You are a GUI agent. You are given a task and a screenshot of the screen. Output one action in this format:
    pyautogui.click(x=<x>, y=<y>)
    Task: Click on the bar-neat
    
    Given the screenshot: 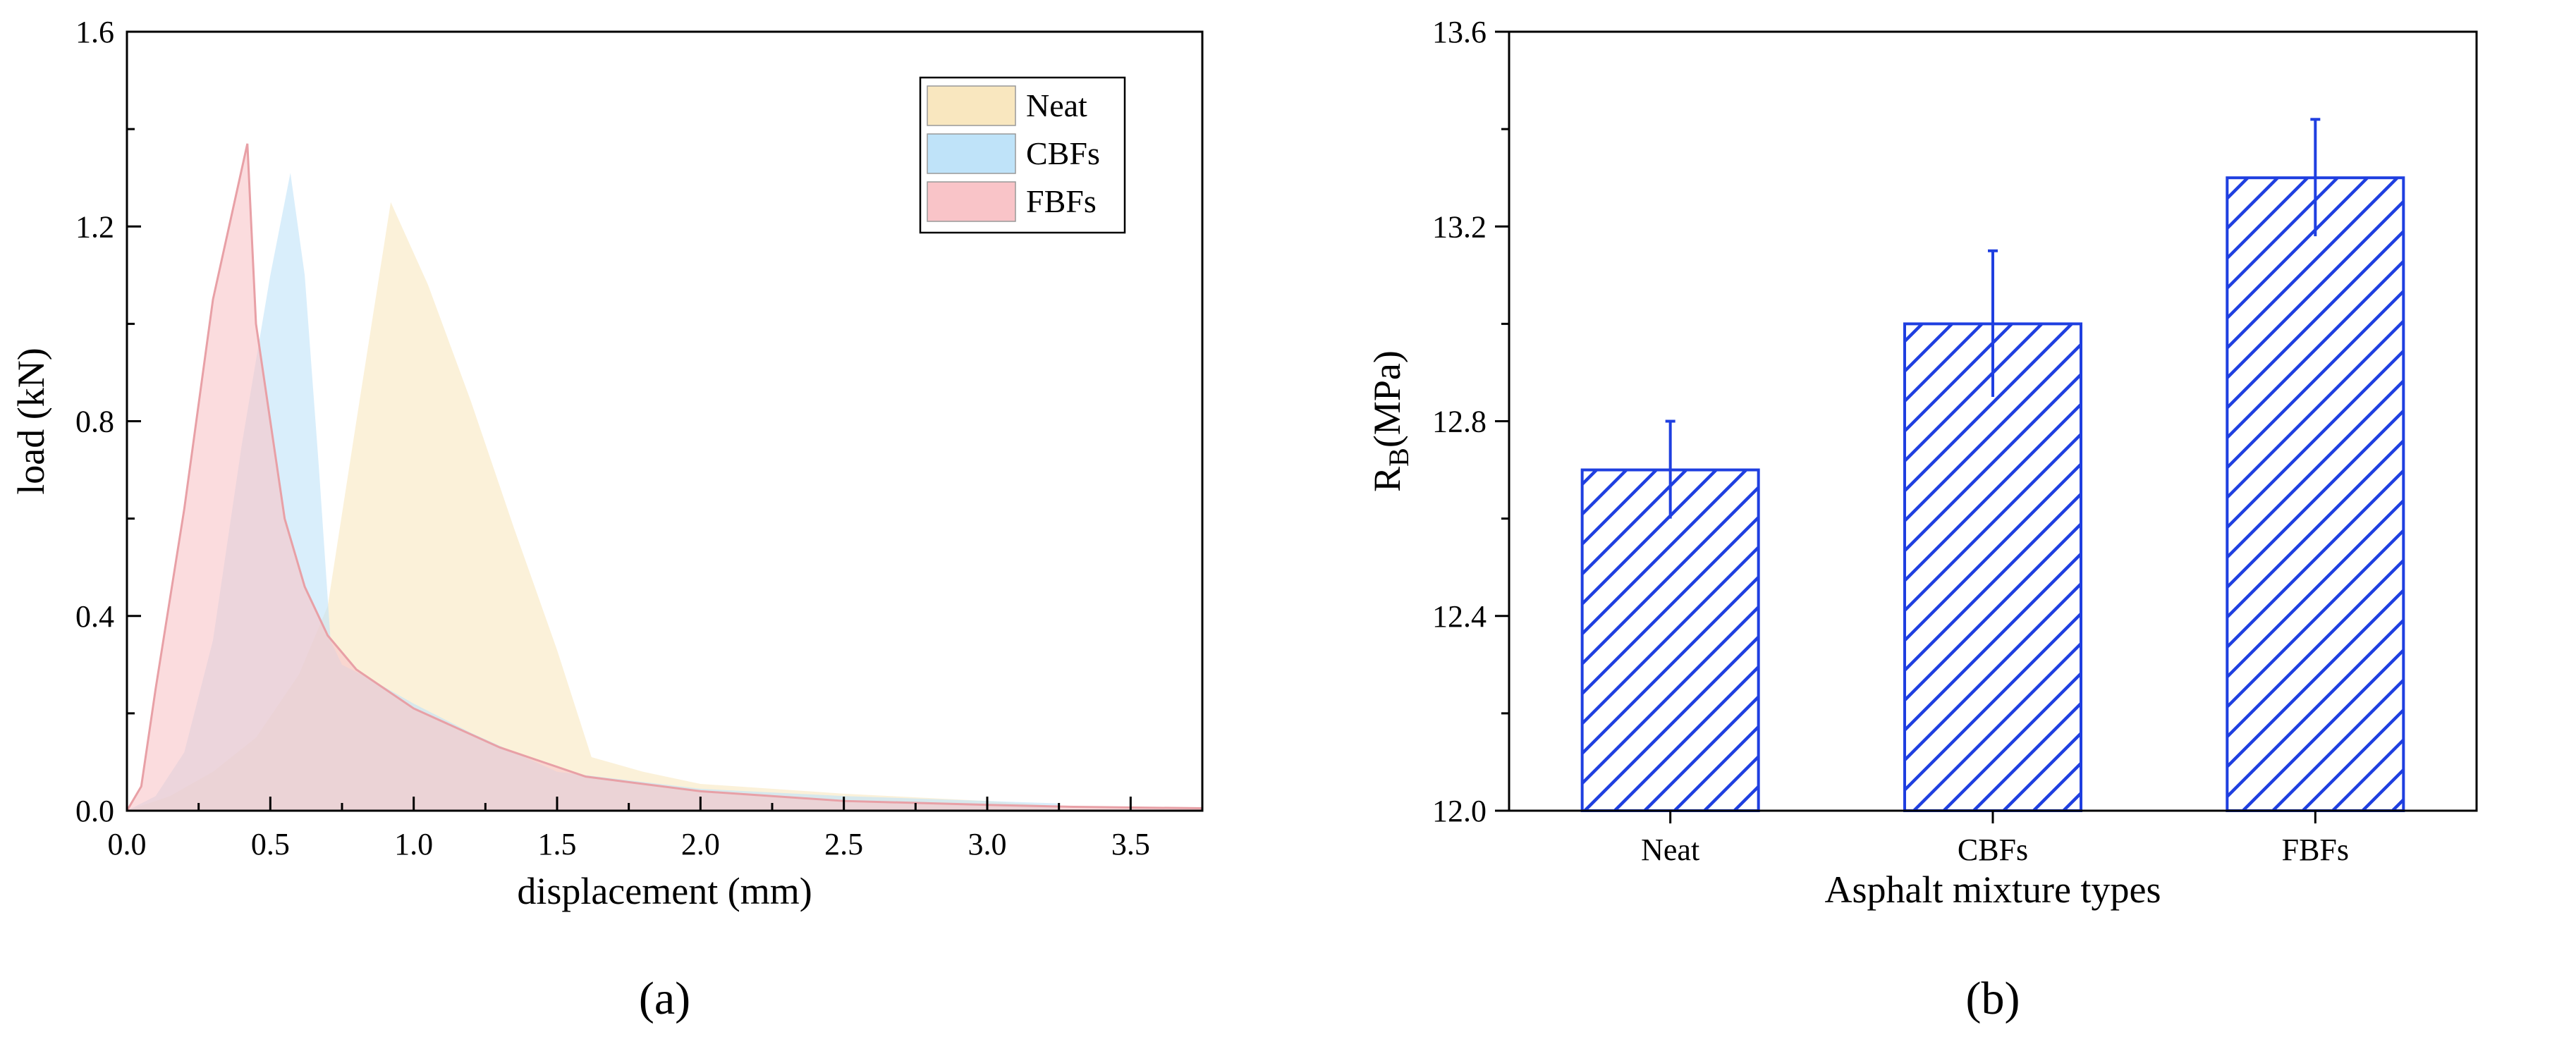 What is the action you would take?
    pyautogui.click(x=1670, y=640)
    